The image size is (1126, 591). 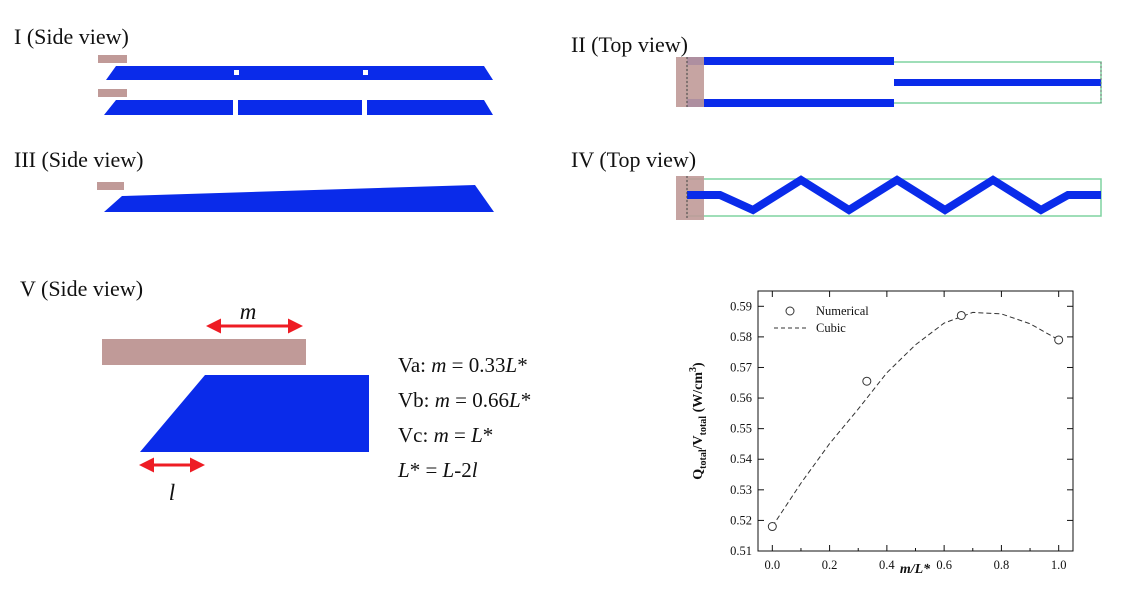 What do you see at coordinates (463, 365) in the screenshot?
I see `equation-va: Va: m = 0.33L*` at bounding box center [463, 365].